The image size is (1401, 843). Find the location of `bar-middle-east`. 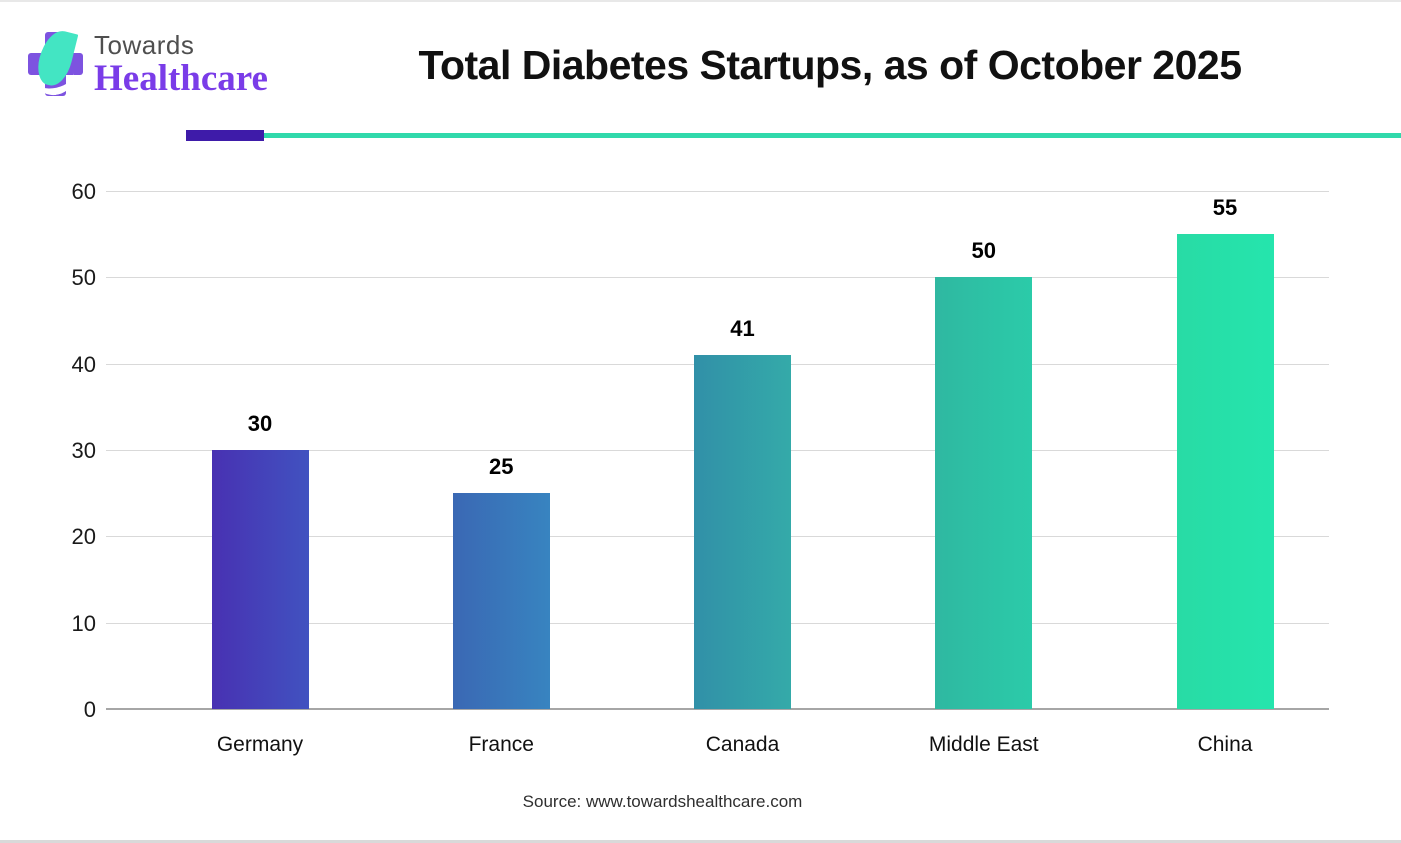

bar-middle-east is located at coordinates (984, 493).